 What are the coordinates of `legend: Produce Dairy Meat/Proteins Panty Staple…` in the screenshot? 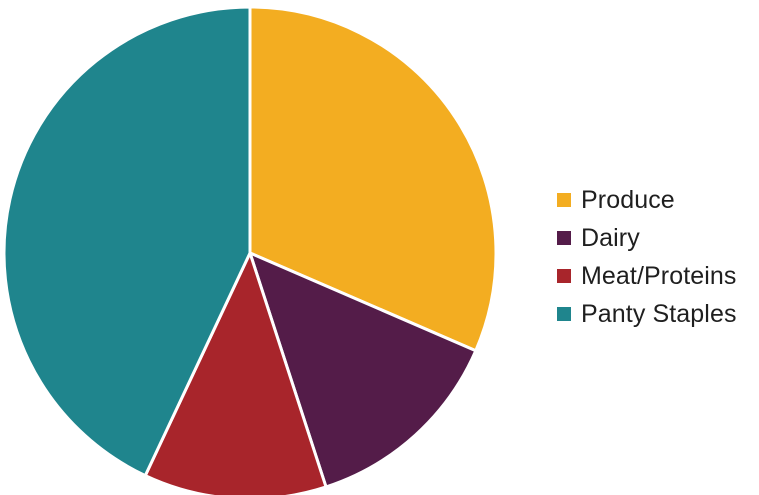 It's located at (647, 257).